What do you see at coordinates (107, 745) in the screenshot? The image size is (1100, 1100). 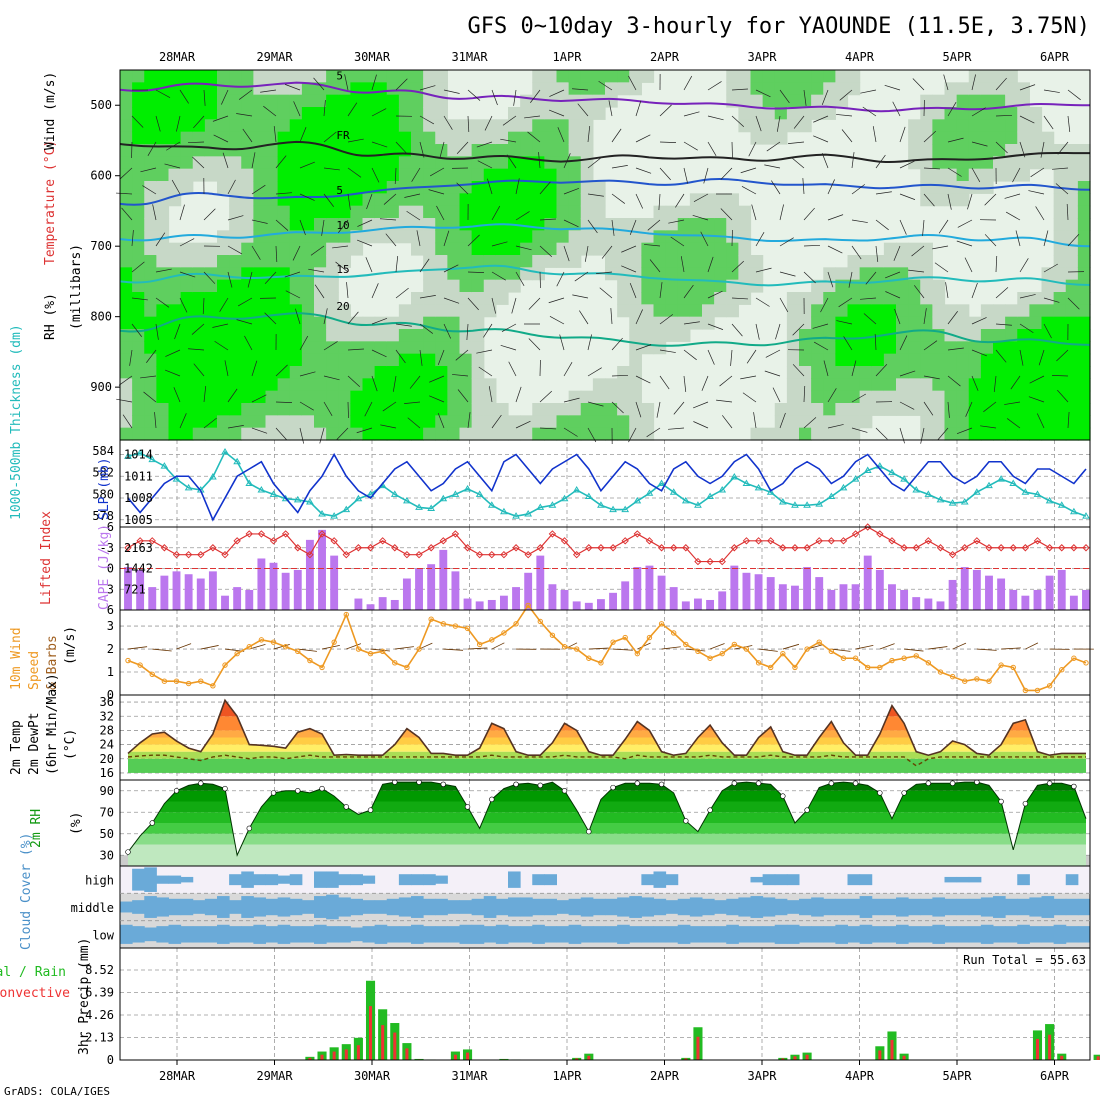 I see `temp-tick-label: 24` at bounding box center [107, 745].